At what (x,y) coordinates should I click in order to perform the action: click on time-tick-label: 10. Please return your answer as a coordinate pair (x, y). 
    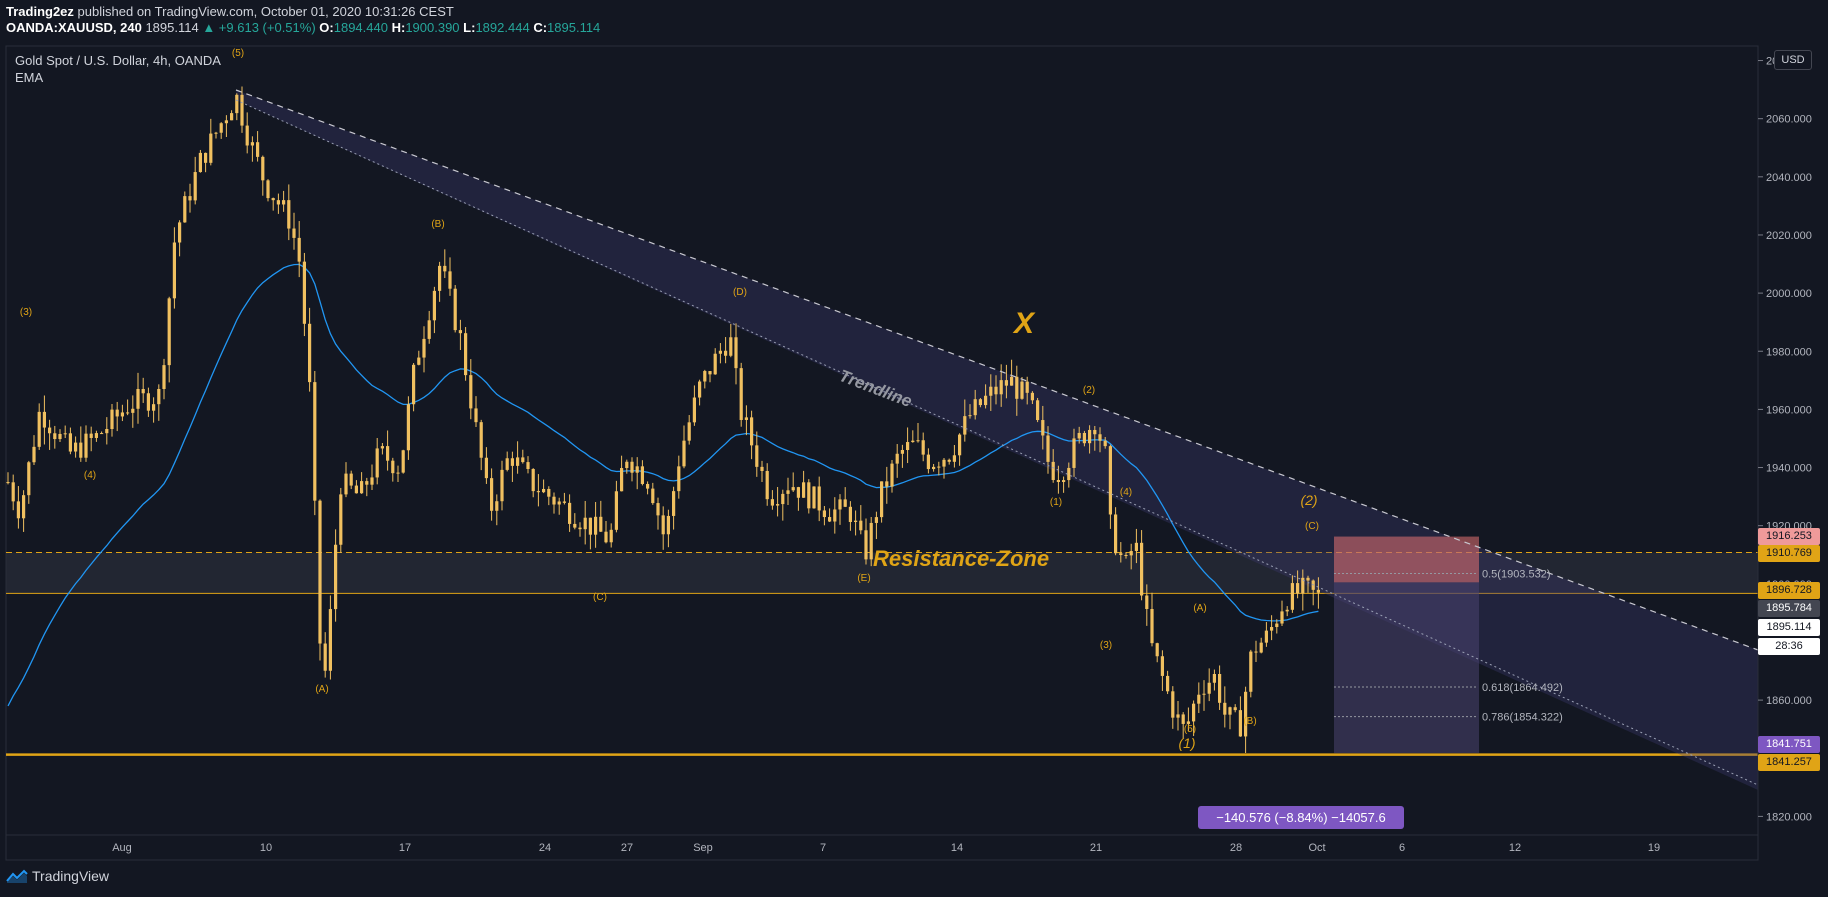
    Looking at the image, I should click on (266, 848).